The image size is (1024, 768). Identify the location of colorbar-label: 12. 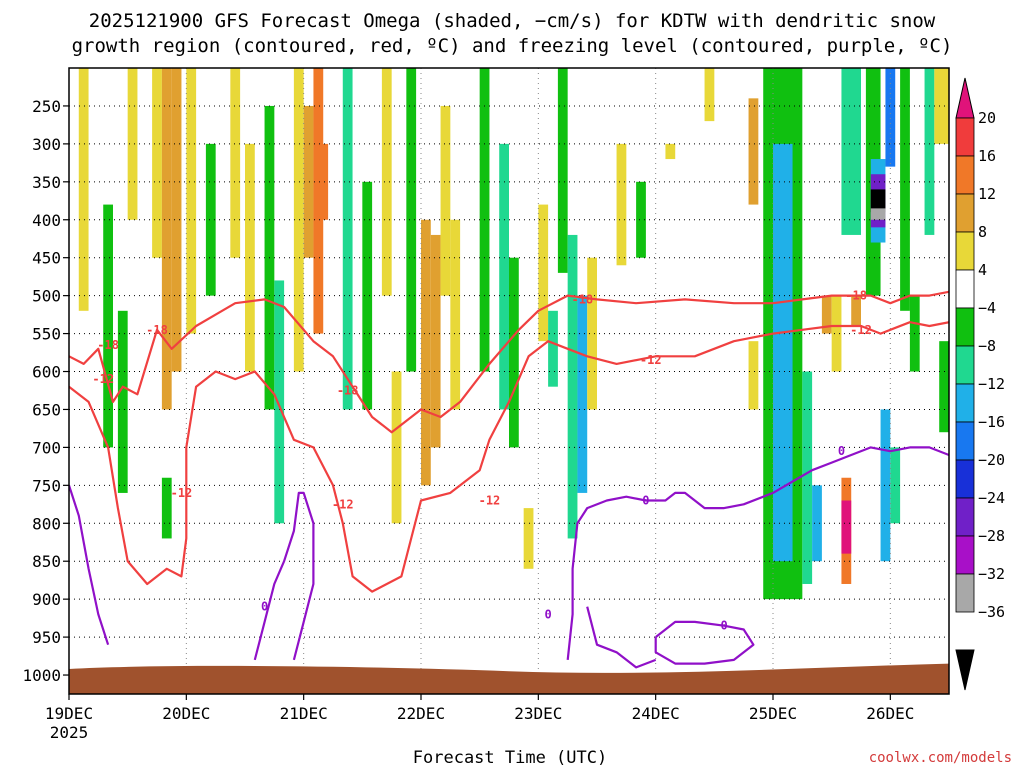
(987, 194).